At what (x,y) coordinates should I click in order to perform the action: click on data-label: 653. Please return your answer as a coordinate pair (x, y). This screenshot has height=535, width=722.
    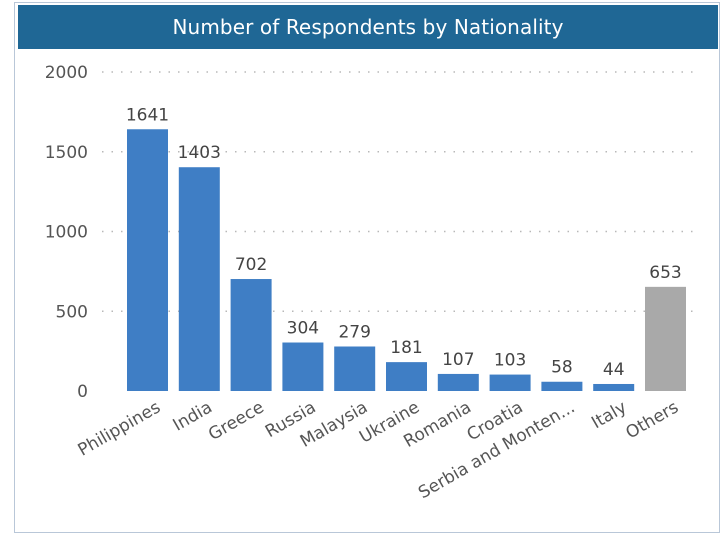
    Looking at the image, I should click on (665, 273).